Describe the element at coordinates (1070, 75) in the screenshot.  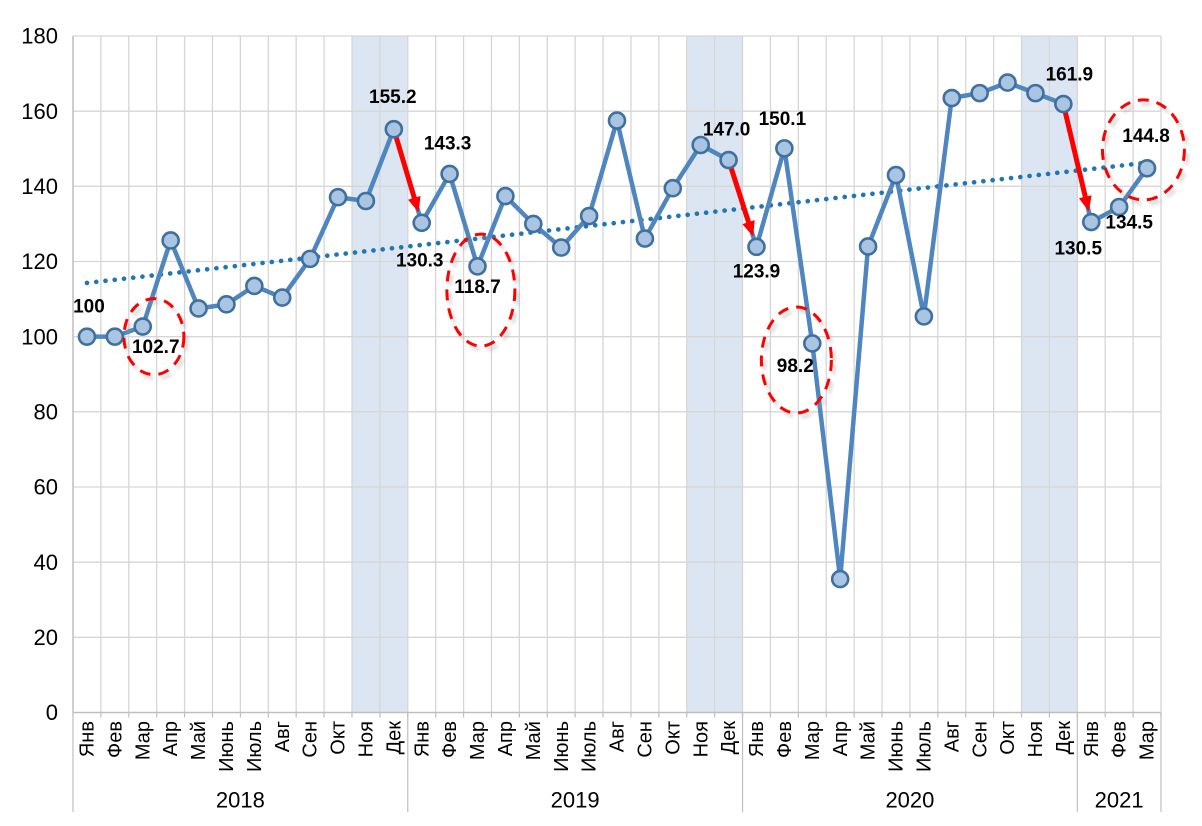
I see `data-point-label: 161.9` at that location.